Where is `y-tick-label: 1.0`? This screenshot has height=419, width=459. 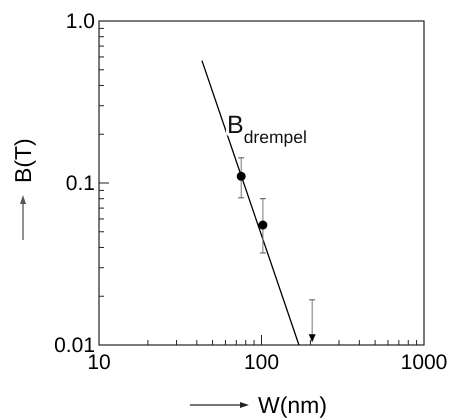 y-tick-label: 1.0 is located at coordinates (80, 21).